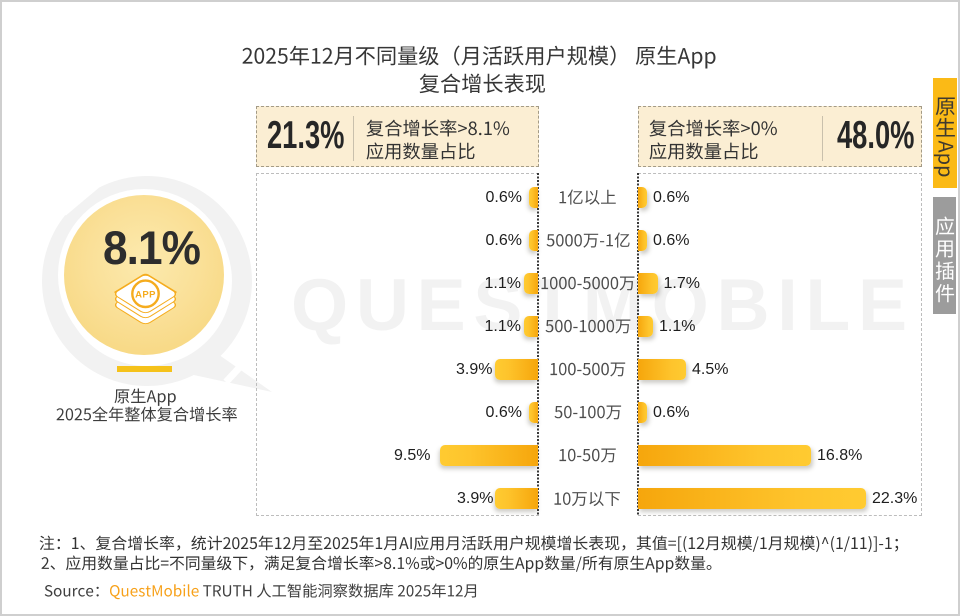  Describe the element at coordinates (145, 295) in the screenshot. I see `svg-text: APP` at that location.